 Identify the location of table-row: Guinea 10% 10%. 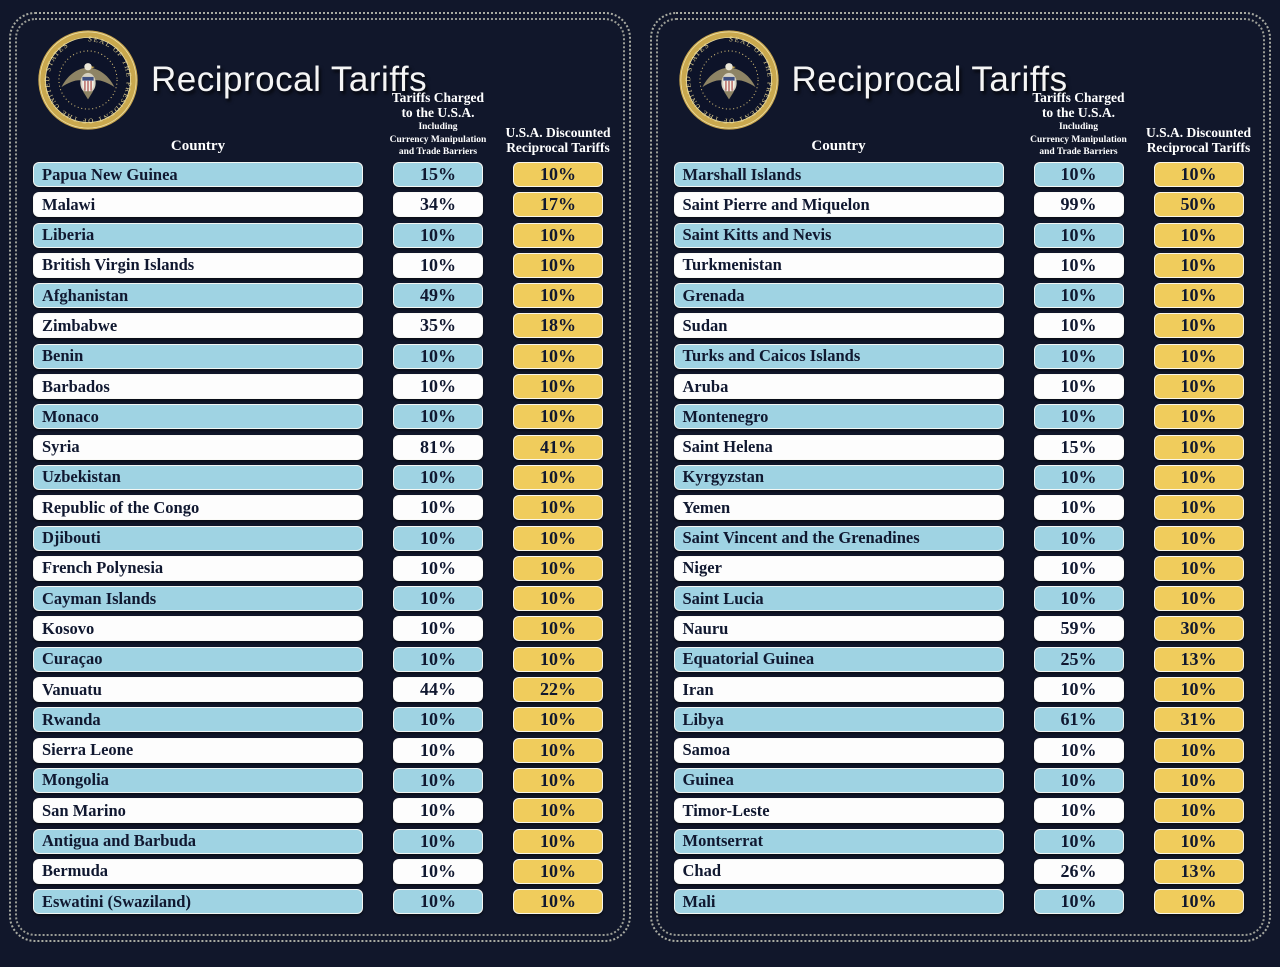
(961, 780).